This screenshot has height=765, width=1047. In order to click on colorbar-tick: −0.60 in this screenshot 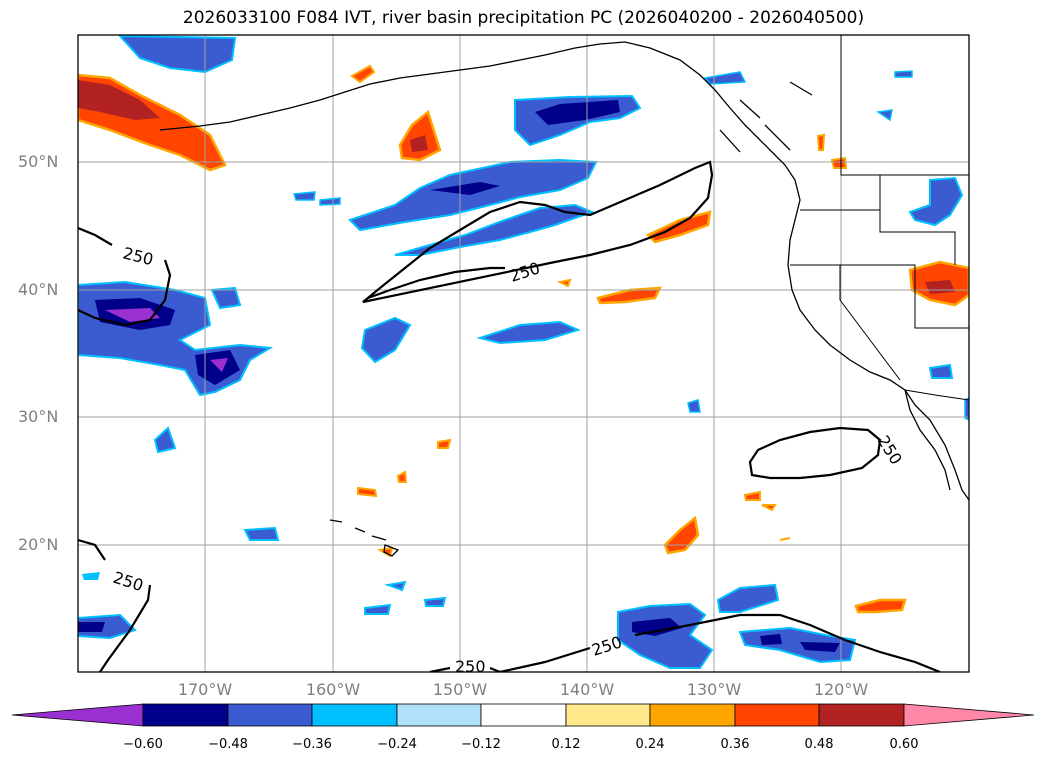, I will do `click(143, 744)`.